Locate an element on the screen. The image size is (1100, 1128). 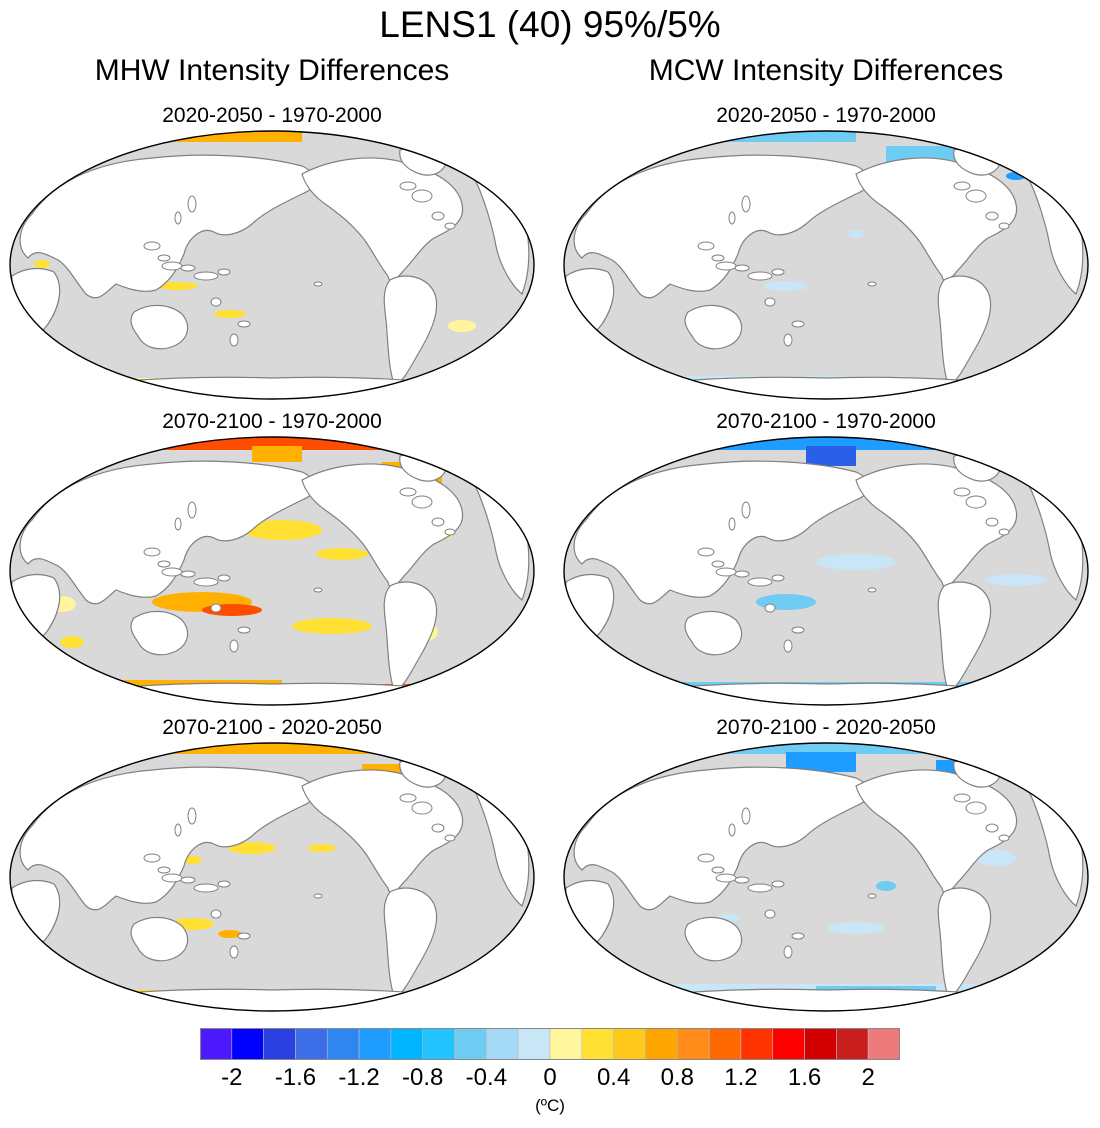
panel-title: 2070-2100 - 1970-2000 is located at coordinates (272, 421).